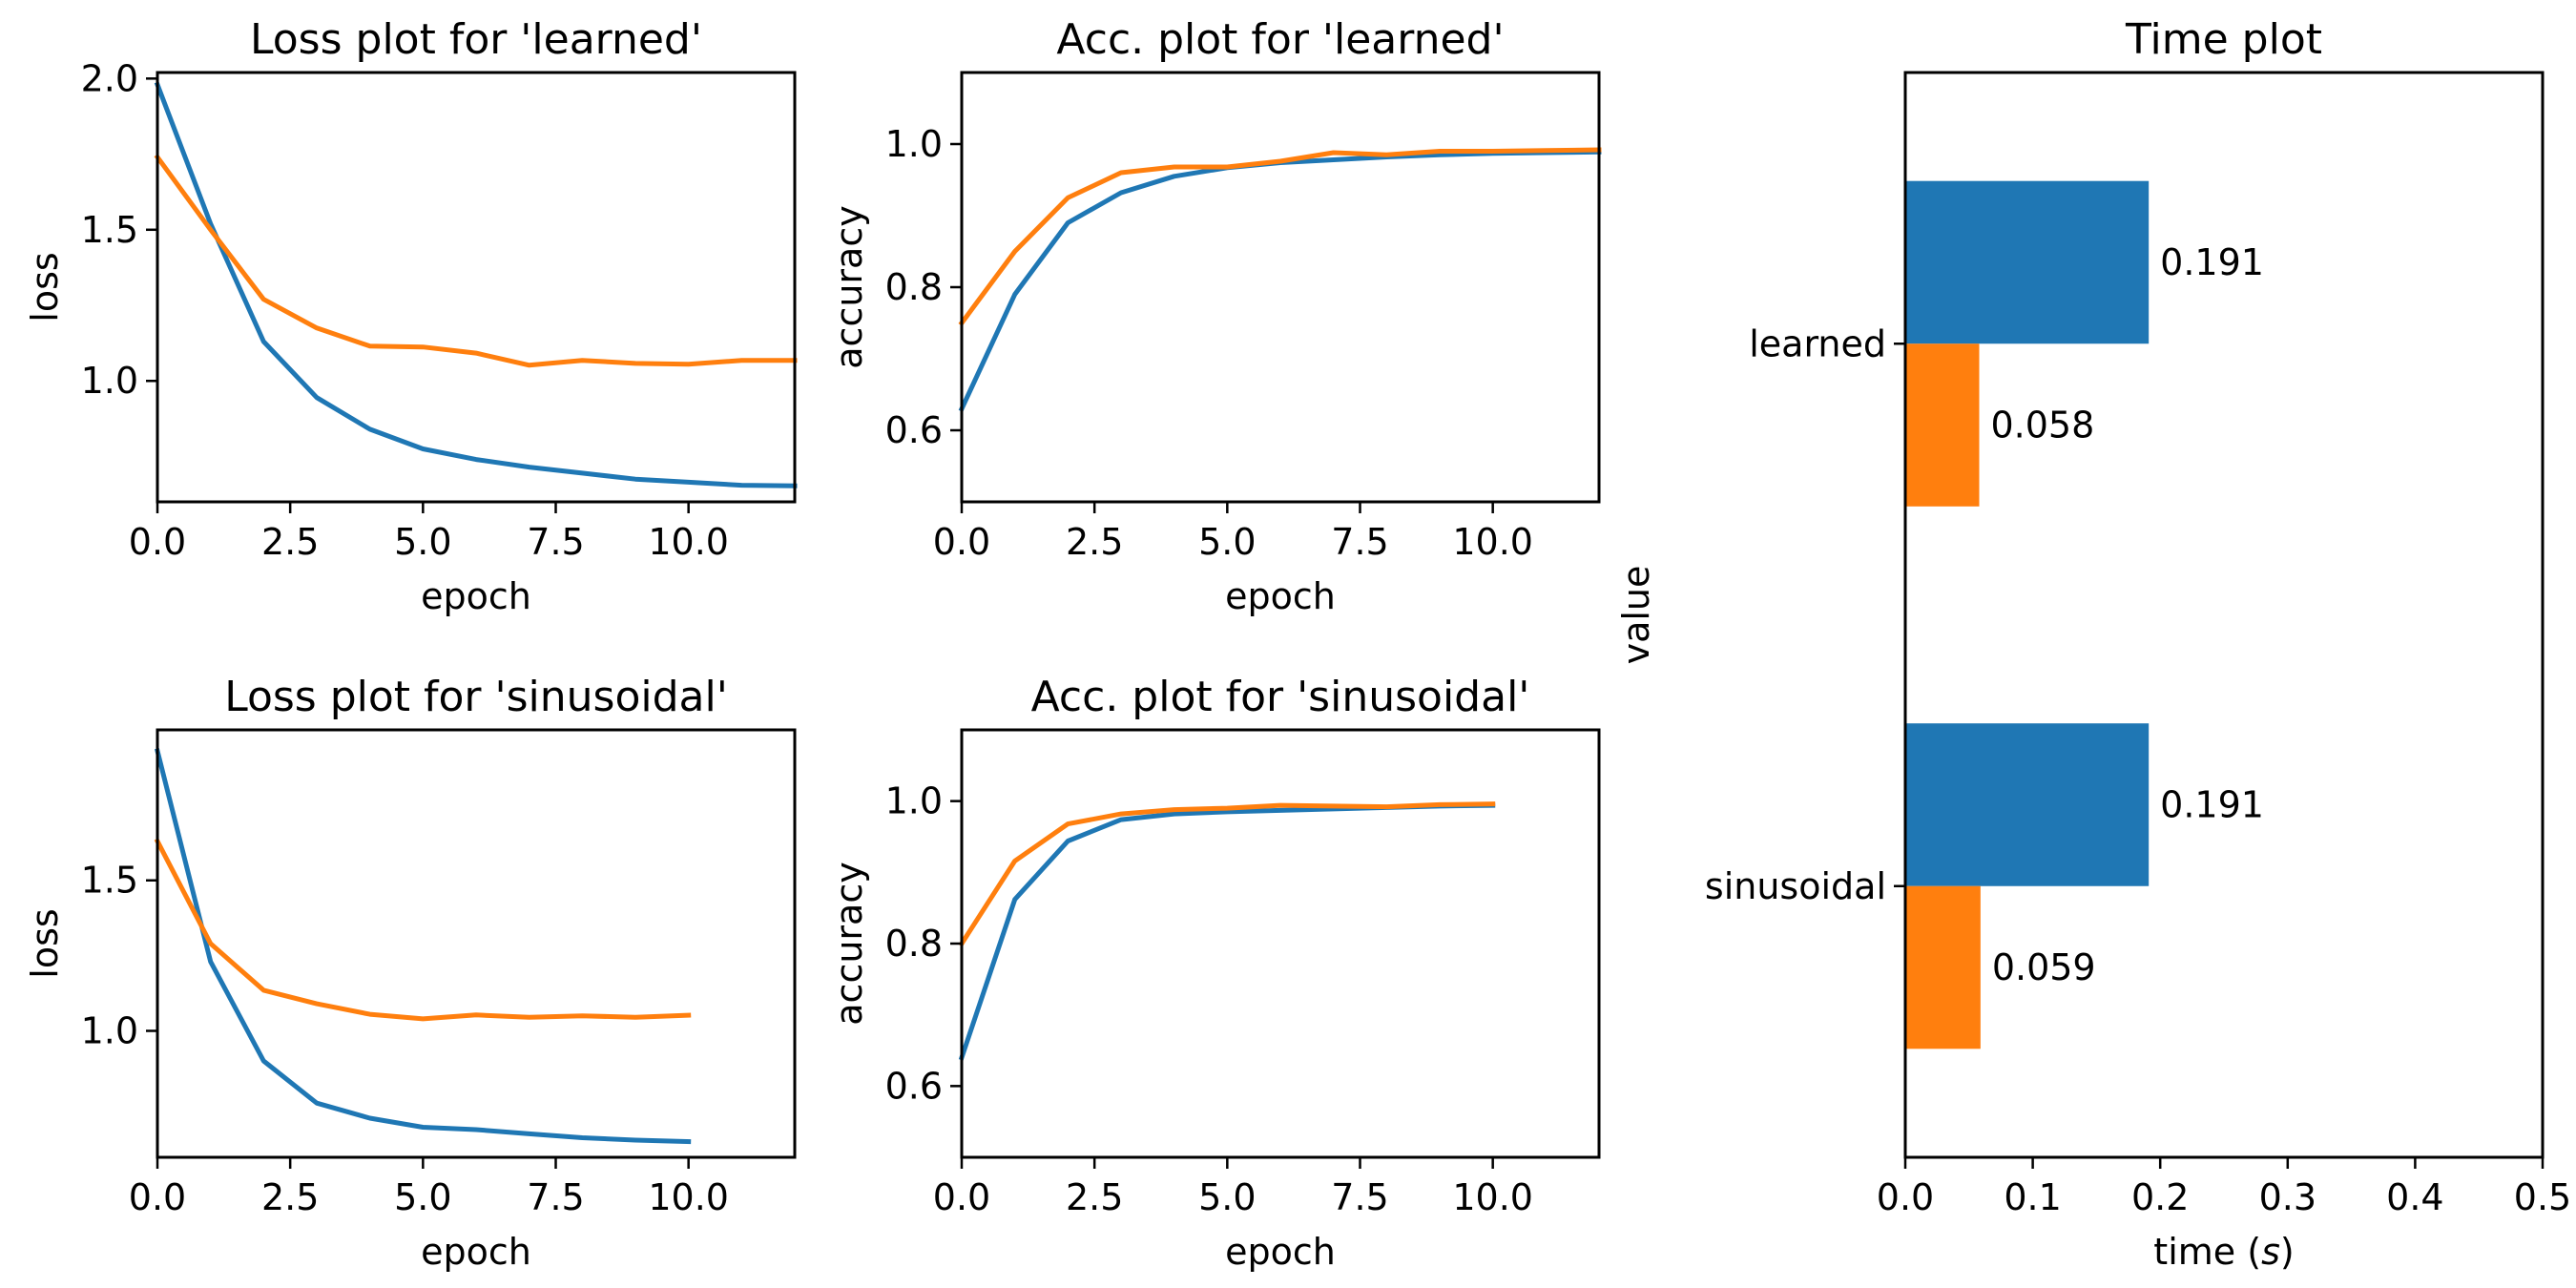  Describe the element at coordinates (2270, 1252) in the screenshot. I see `x-axis-label-part: s` at that location.